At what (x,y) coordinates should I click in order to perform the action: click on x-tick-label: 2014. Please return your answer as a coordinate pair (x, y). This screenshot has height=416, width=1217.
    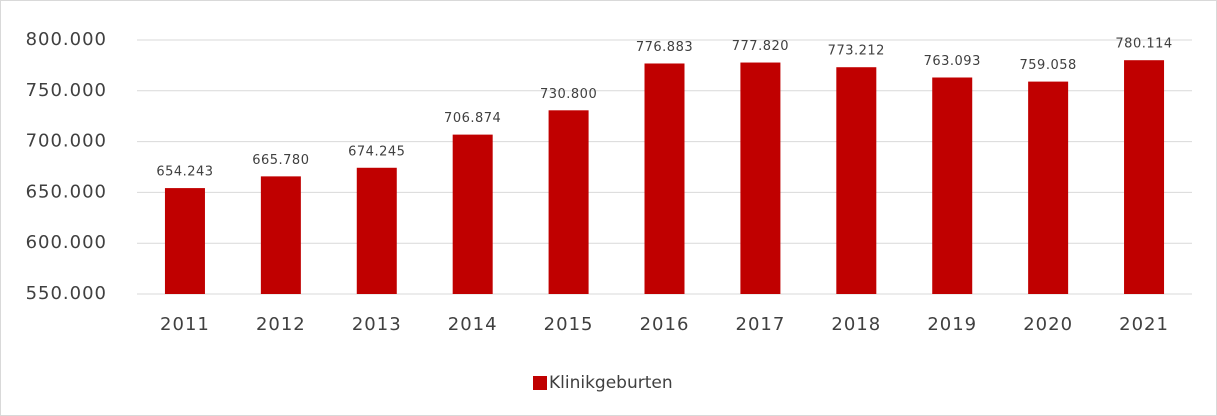
    Looking at the image, I should click on (473, 324).